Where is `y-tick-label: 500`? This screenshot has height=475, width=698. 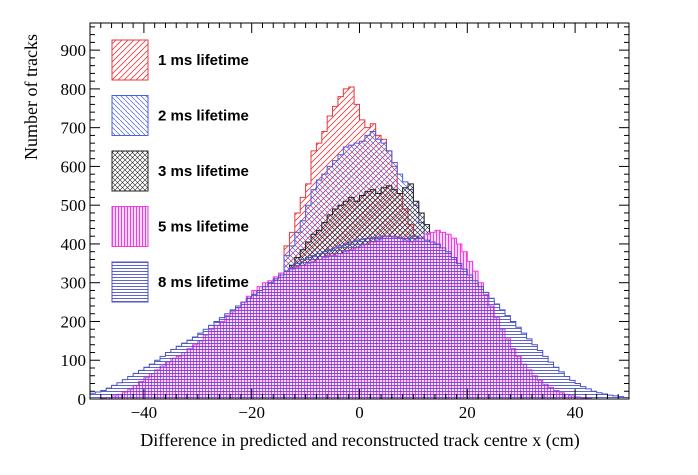
y-tick-label: 500 is located at coordinates (74, 205).